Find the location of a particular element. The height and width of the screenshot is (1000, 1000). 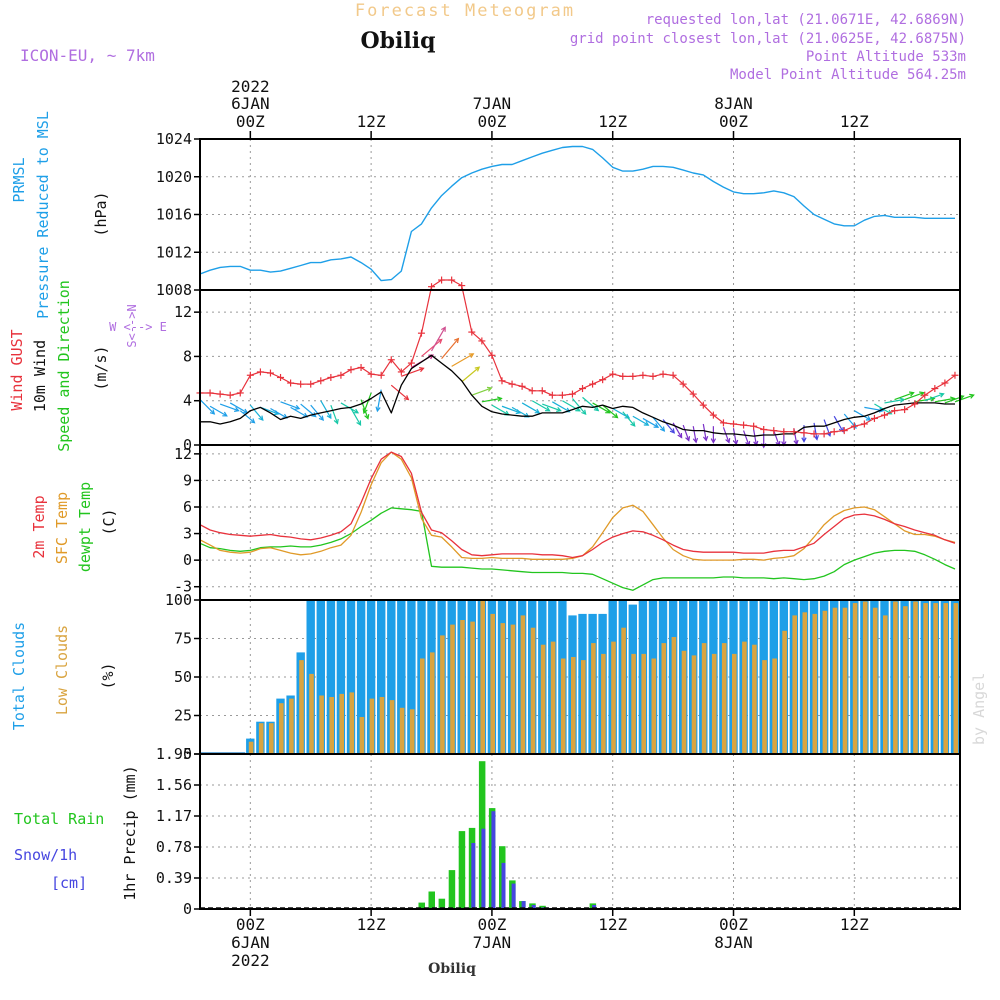

panel-frame is located at coordinates (580, 522).